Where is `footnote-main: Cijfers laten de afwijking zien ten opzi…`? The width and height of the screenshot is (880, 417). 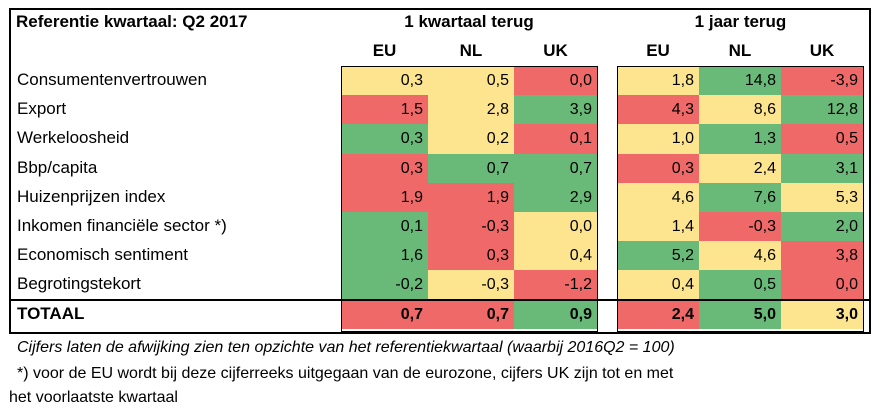
footnote-main: Cijfers laten de afwijking zien ten opzi… is located at coordinates (346, 347).